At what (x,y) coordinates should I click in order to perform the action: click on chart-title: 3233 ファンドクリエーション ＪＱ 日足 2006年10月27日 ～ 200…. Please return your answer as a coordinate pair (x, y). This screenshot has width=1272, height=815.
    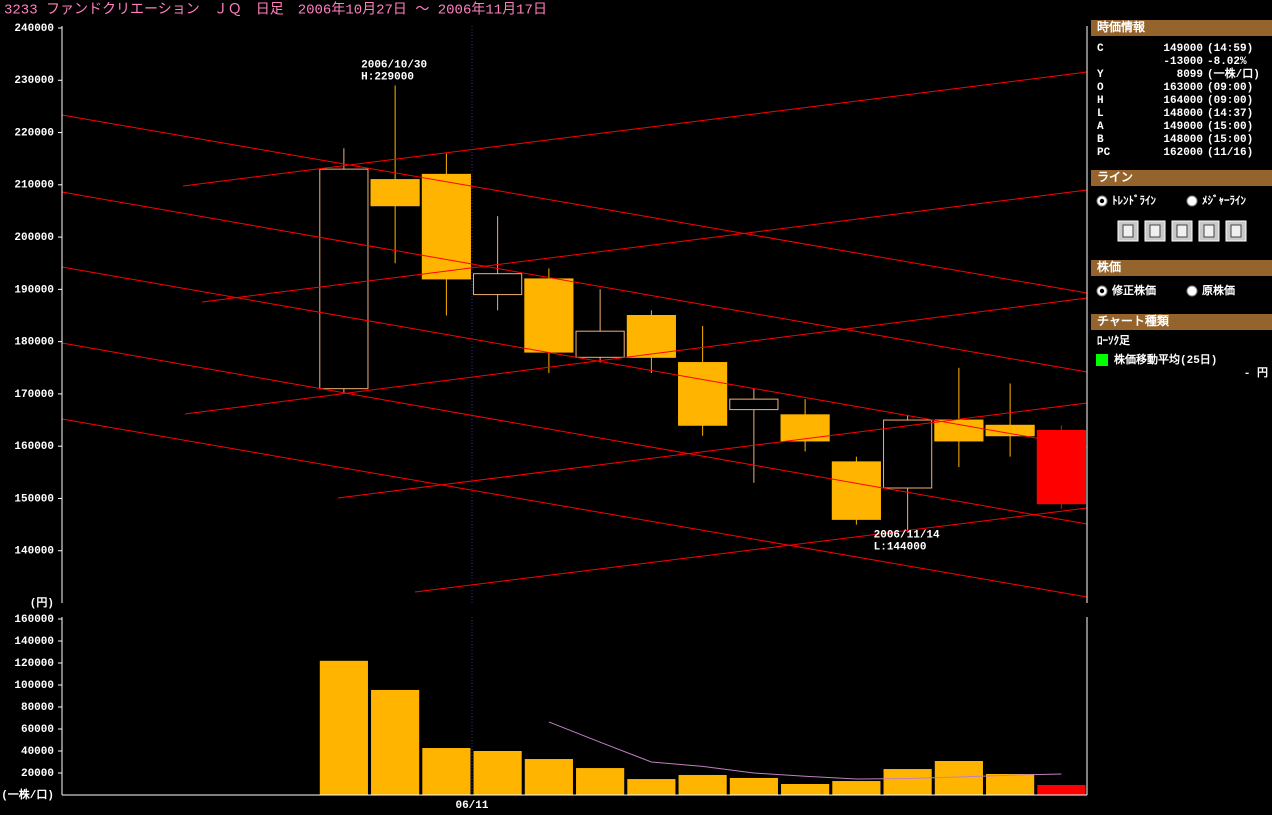
    Looking at the image, I should click on (275, 10).